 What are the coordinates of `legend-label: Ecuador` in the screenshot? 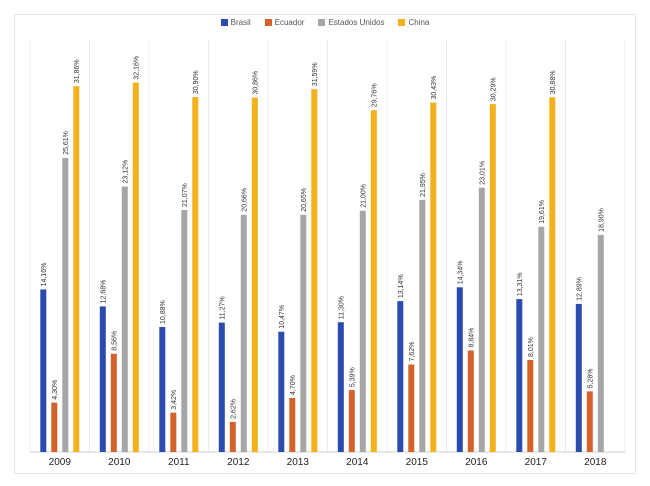 It's located at (289, 22).